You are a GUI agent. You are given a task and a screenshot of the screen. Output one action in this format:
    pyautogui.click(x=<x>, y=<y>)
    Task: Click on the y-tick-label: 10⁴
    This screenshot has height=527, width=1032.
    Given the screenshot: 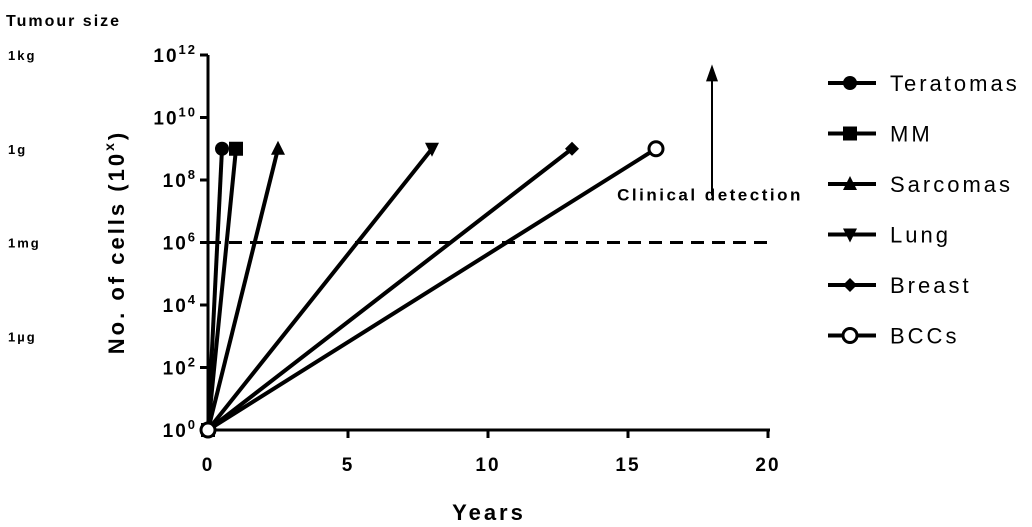 What is the action you would take?
    pyautogui.click(x=180, y=304)
    